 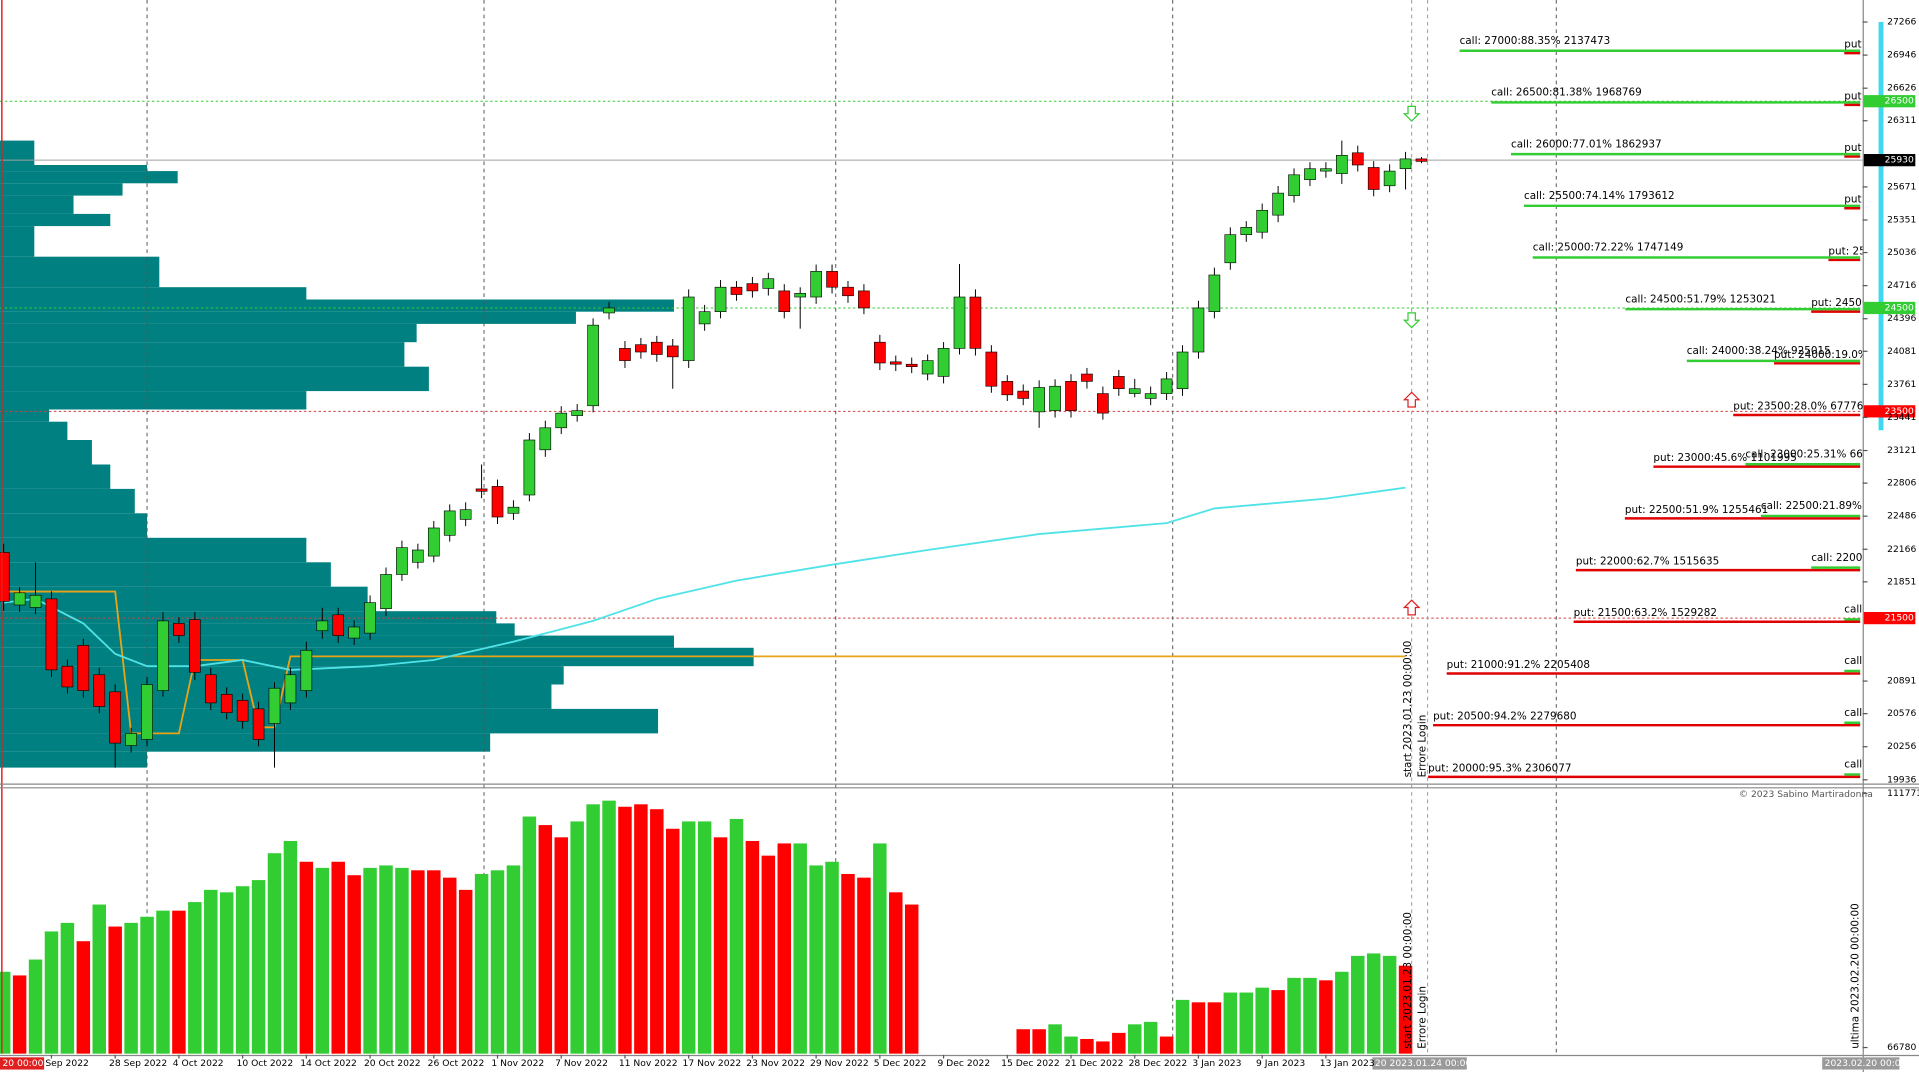 What do you see at coordinates (1863, 713) in the screenshot?
I see `call-label: call: 20` at bounding box center [1863, 713].